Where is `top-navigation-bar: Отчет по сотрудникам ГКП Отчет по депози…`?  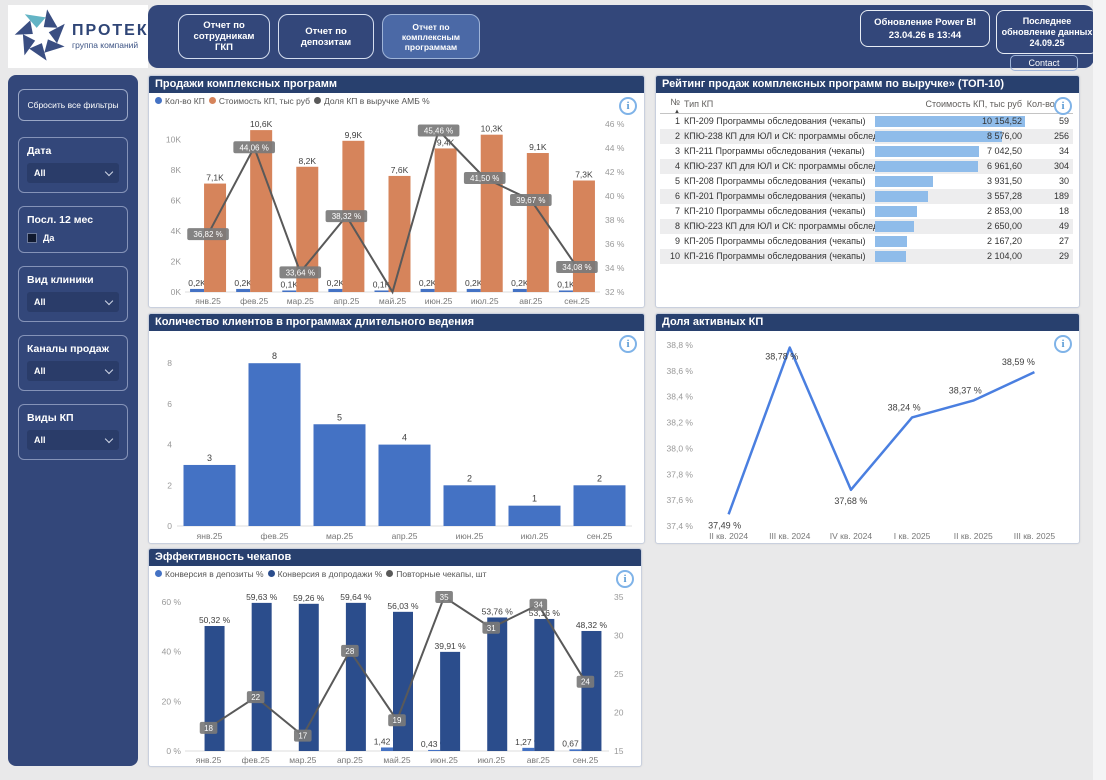 top-navigation-bar: Отчет по сотрудникам ГКП Отчет по депози… is located at coordinates (623, 38).